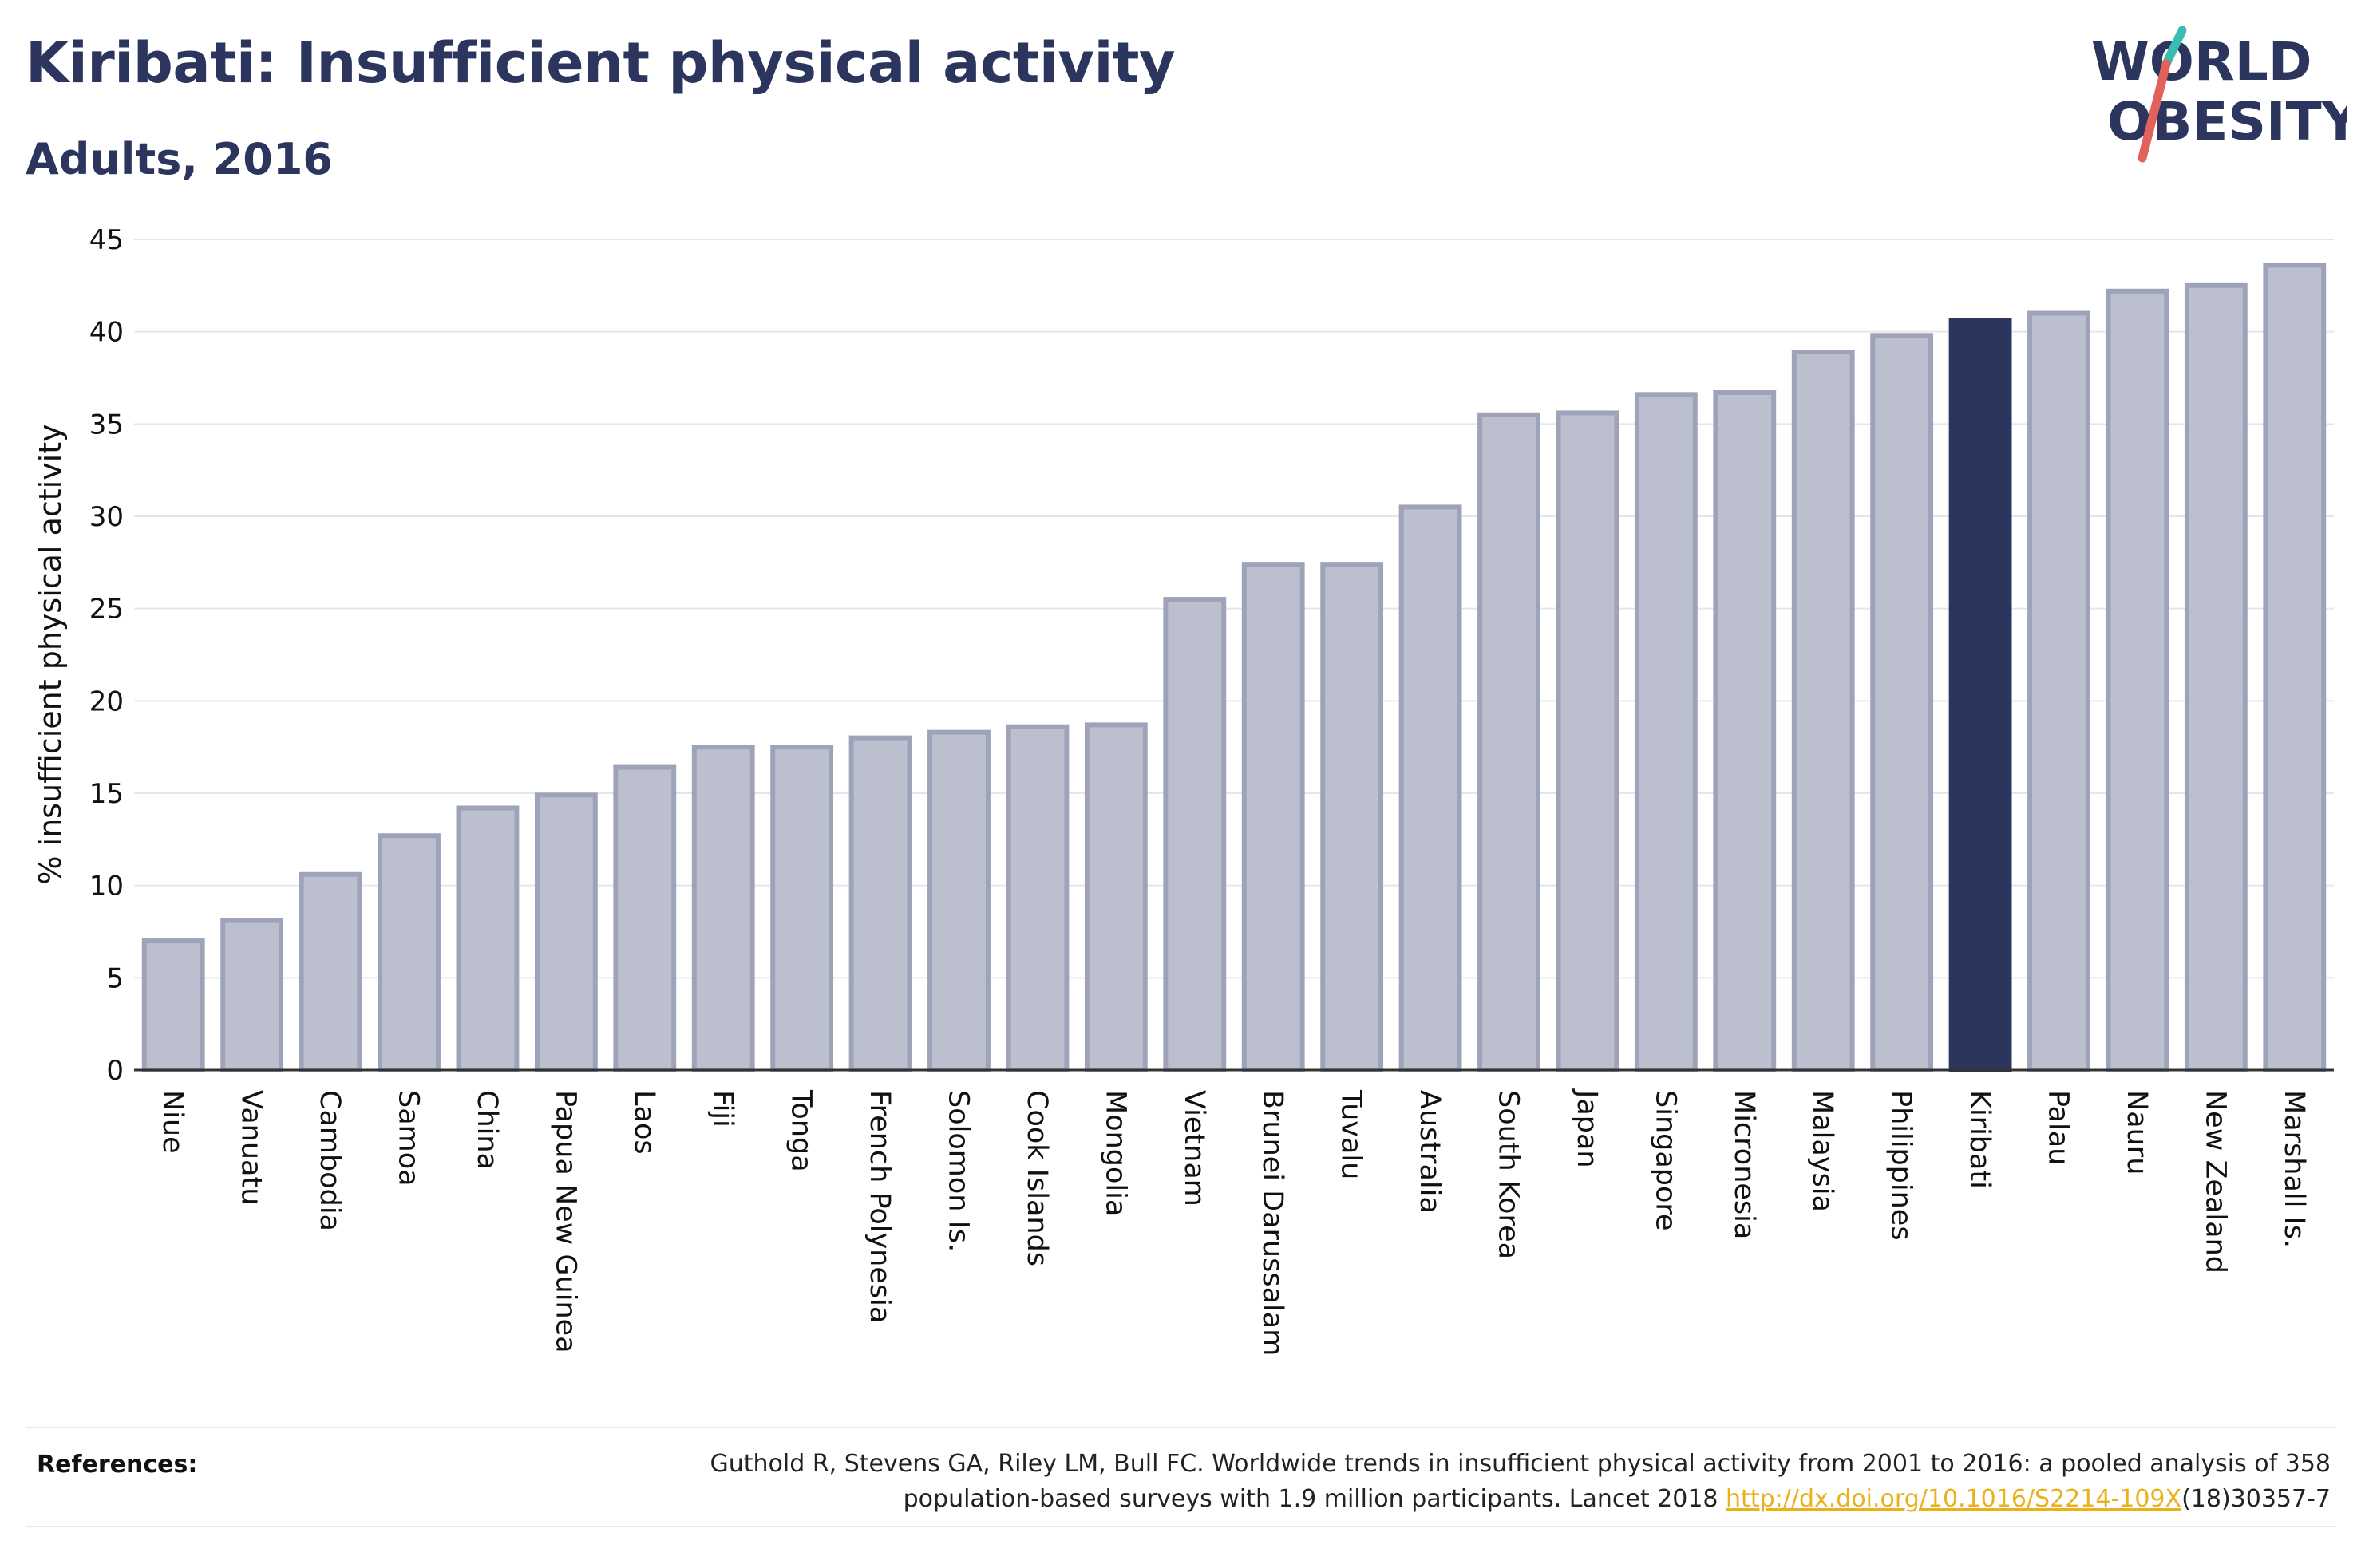  What do you see at coordinates (1822, 1151) in the screenshot?
I see `x-tick-label: Malaysia` at bounding box center [1822, 1151].